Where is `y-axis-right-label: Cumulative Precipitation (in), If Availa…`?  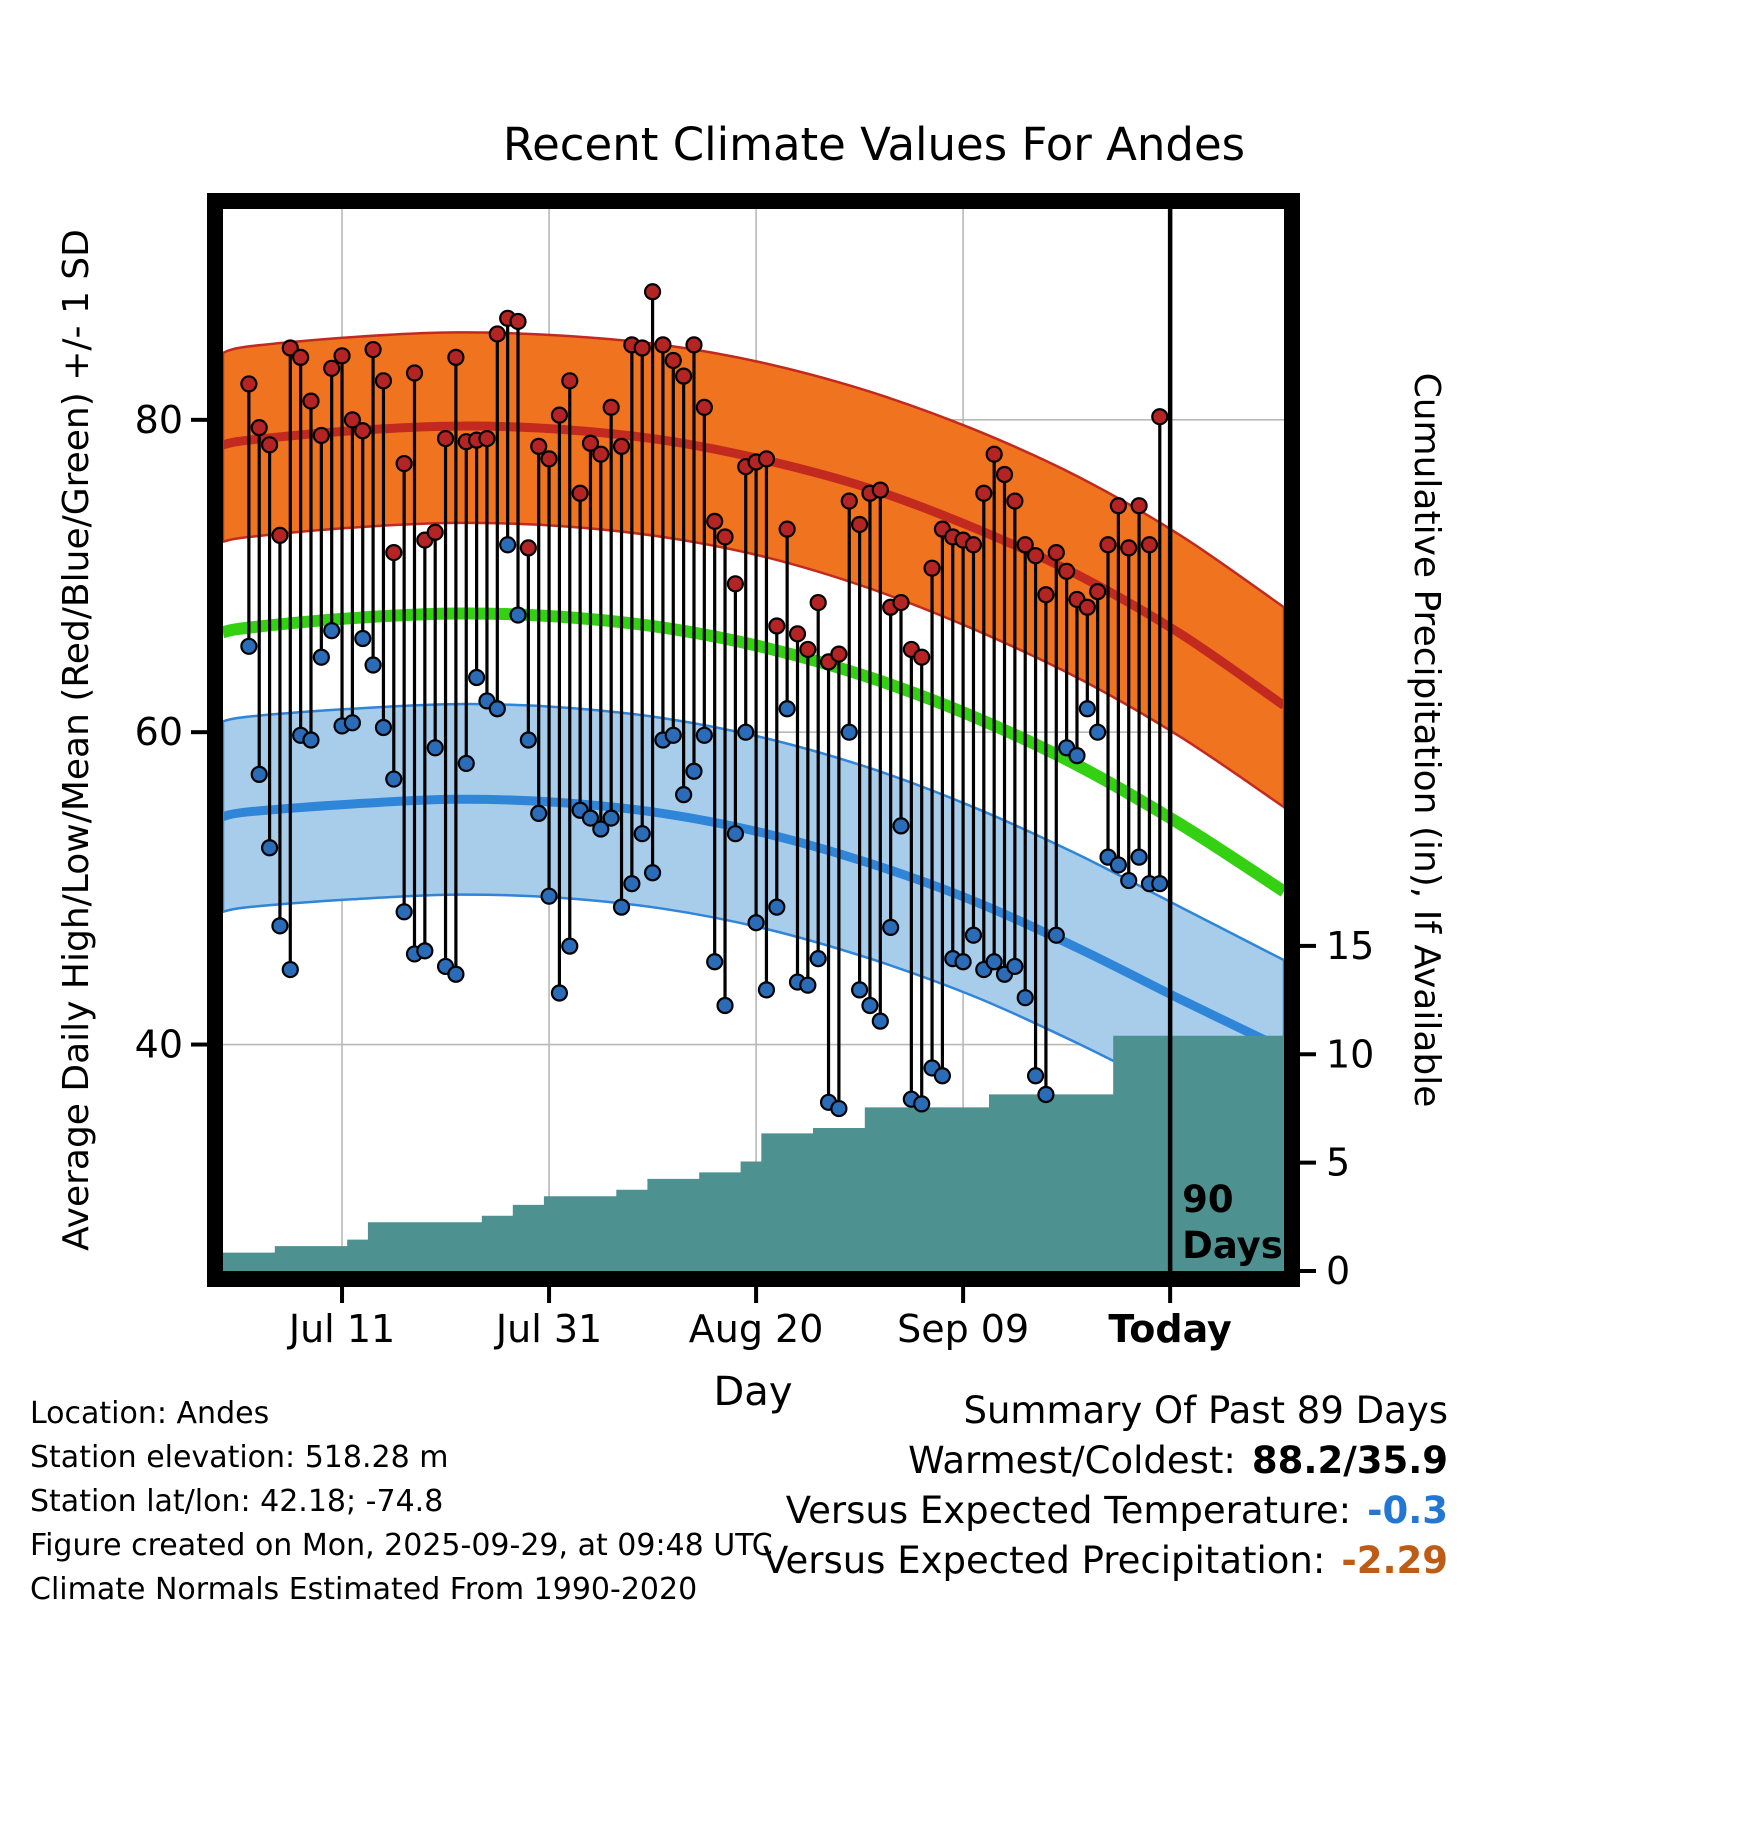
y-axis-right-label: Cumulative Precipitation (in), If Availa… is located at coordinates (1426, 740).